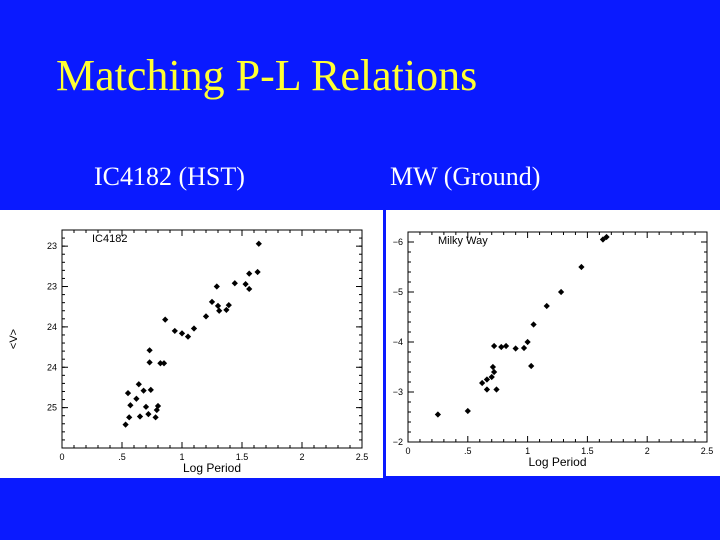  What do you see at coordinates (52, 408) in the screenshot?
I see `y-tick-label: 25` at bounding box center [52, 408].